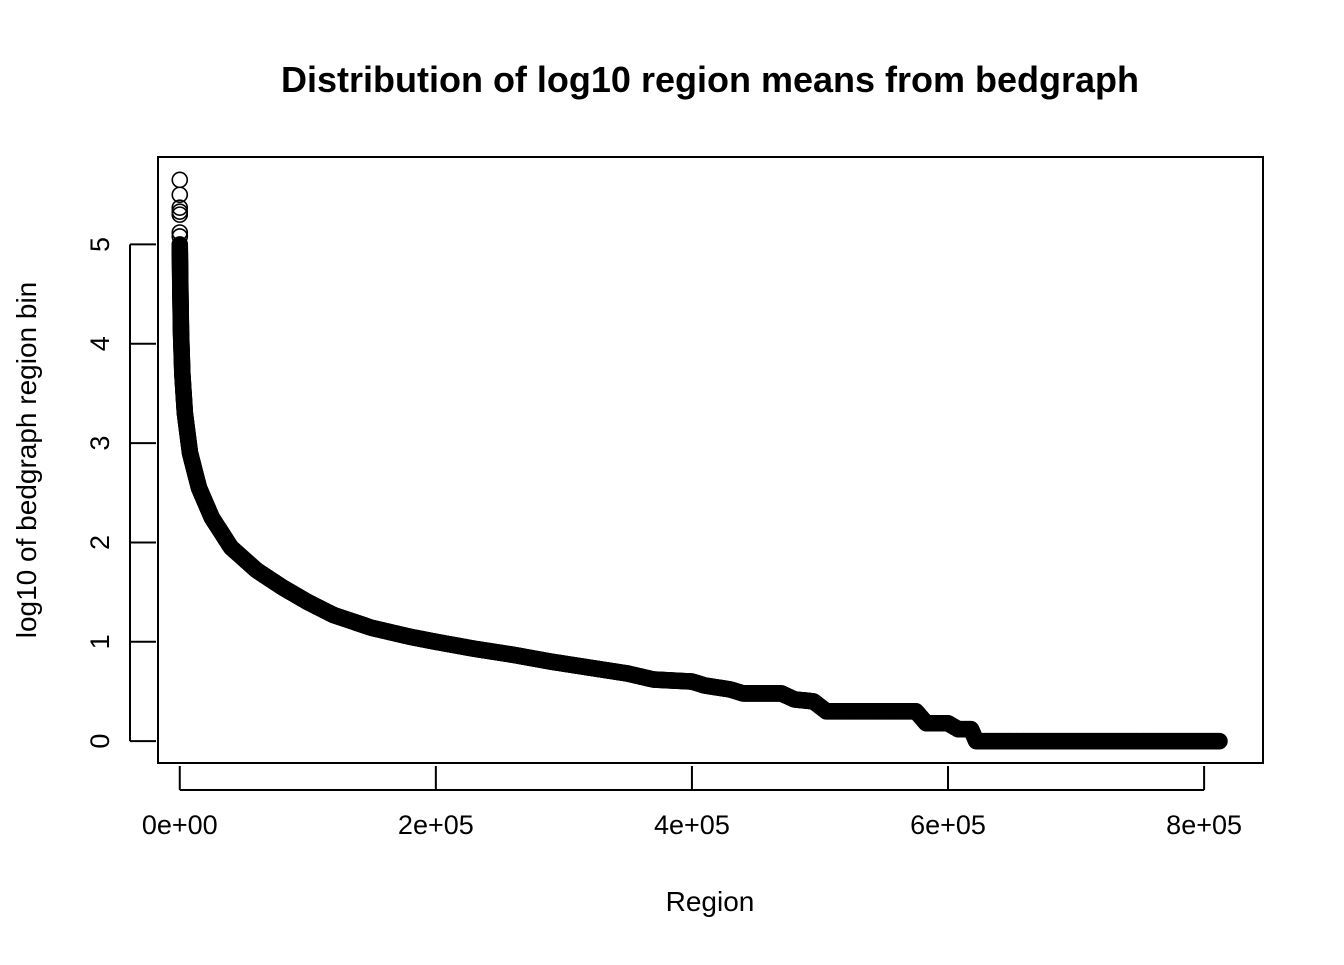 The width and height of the screenshot is (1344, 965). I want to click on y-tick-label: 5, so click(100, 244).